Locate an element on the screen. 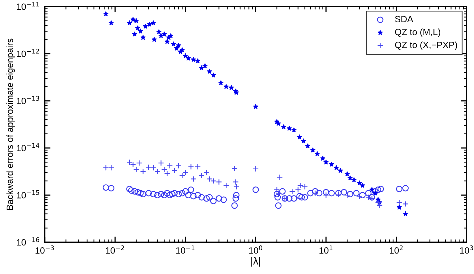 The width and height of the screenshot is (474, 274). legend-label: QZ to (X,−PXP) is located at coordinates (426, 46).